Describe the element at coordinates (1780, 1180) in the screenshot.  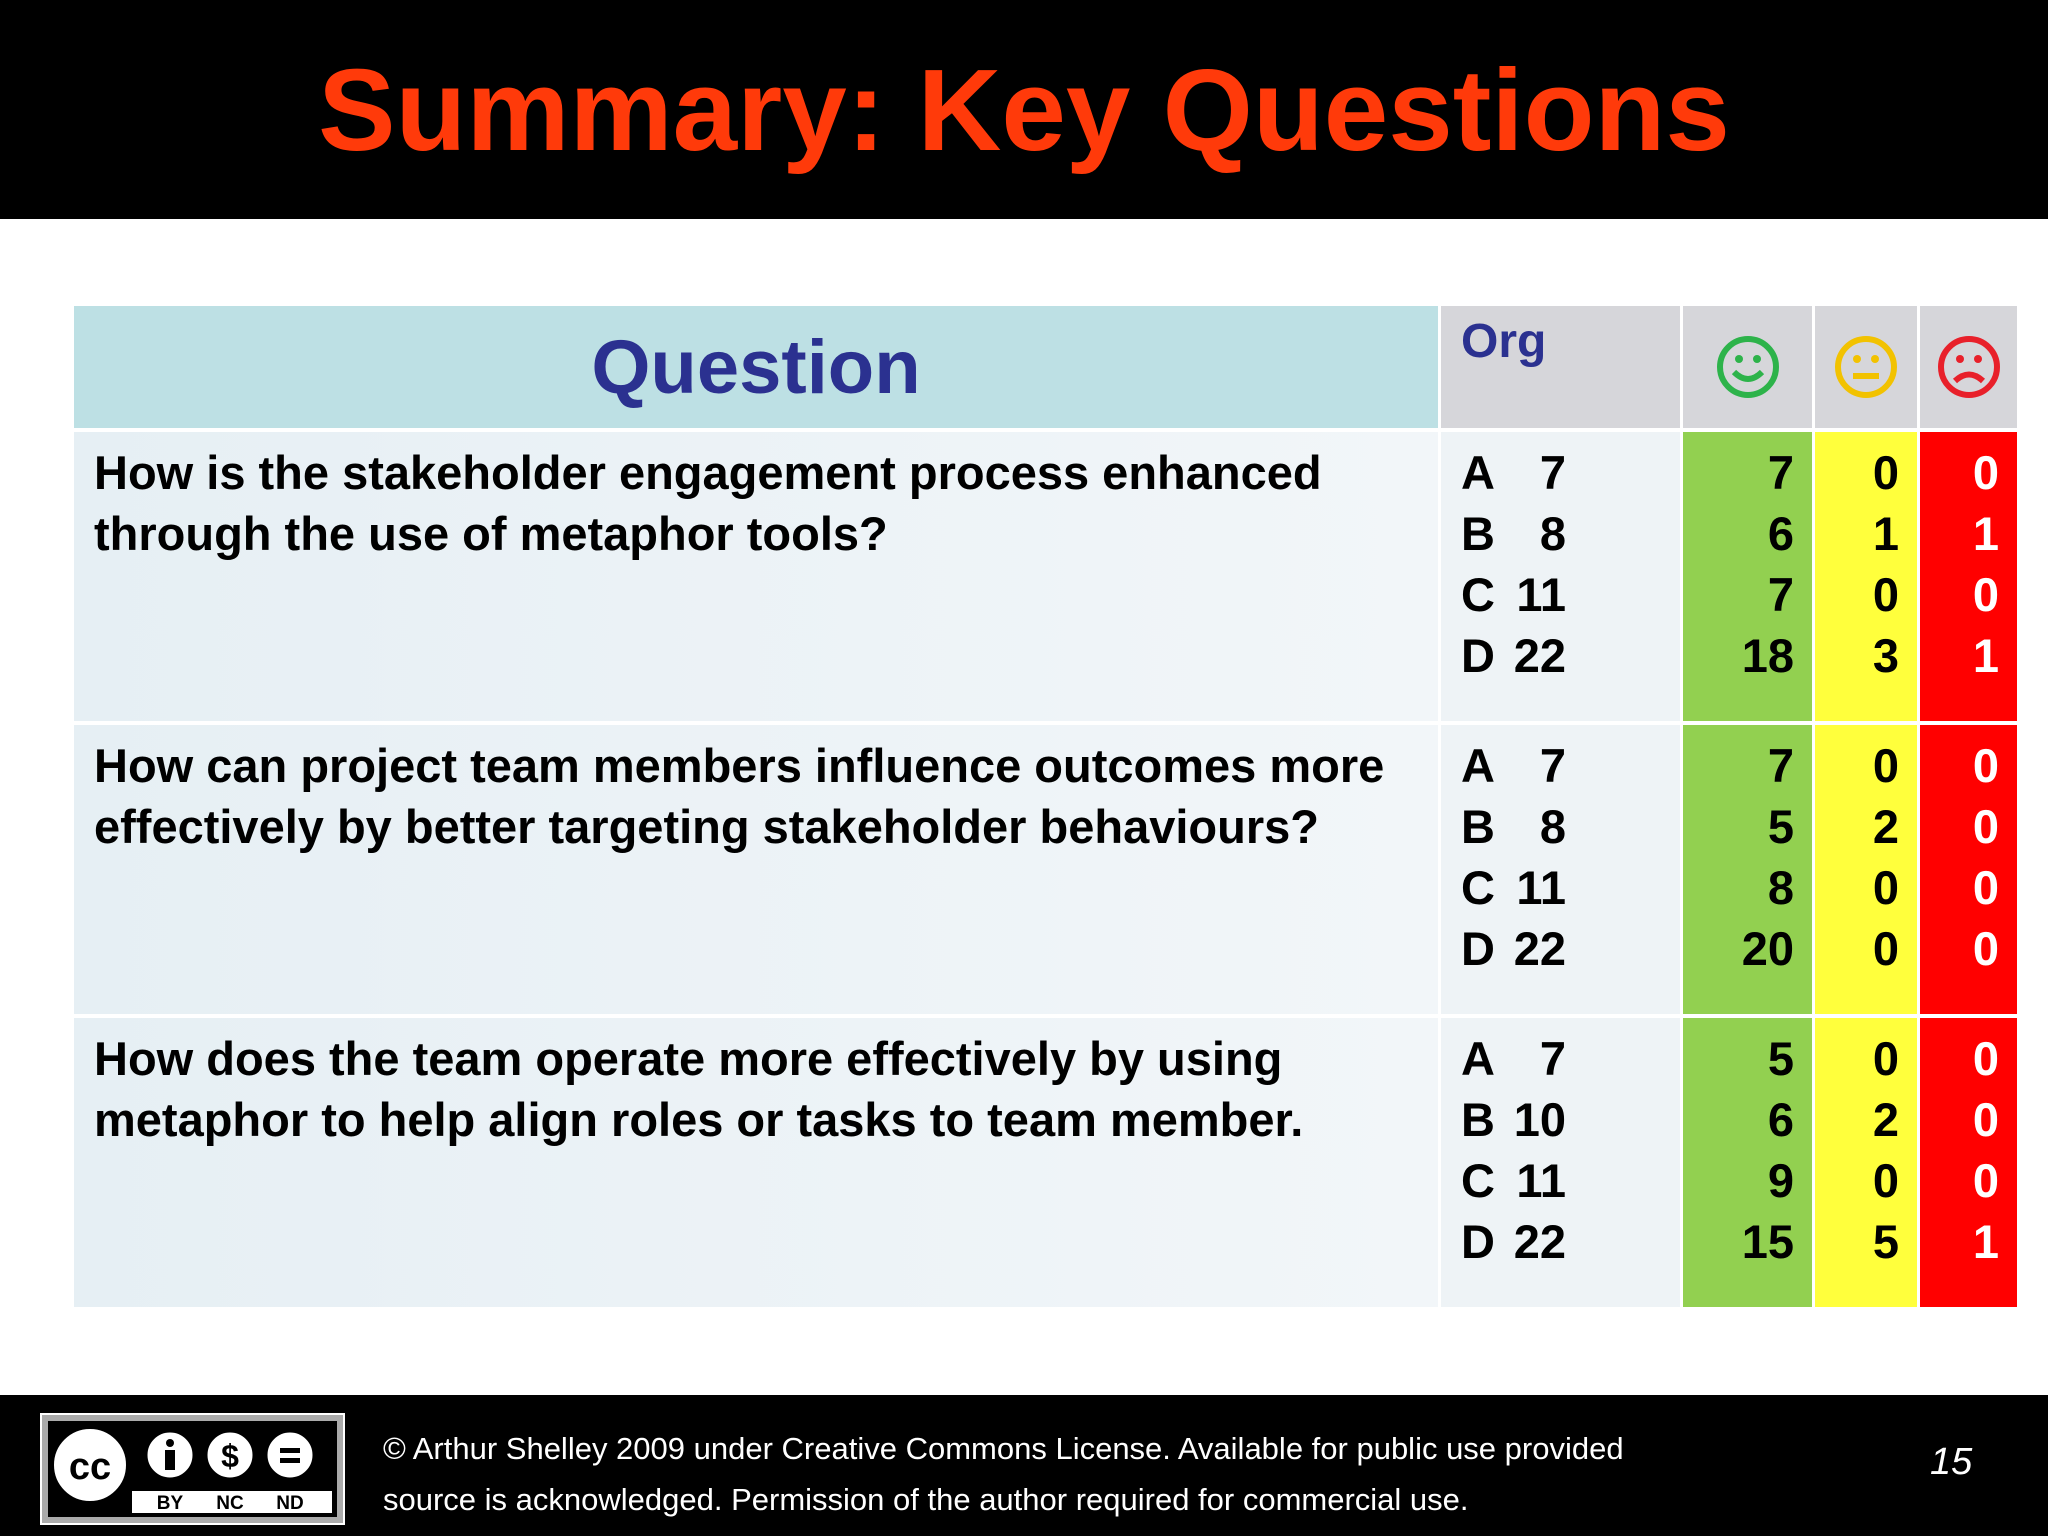
I see `happy-count: 9` at that location.